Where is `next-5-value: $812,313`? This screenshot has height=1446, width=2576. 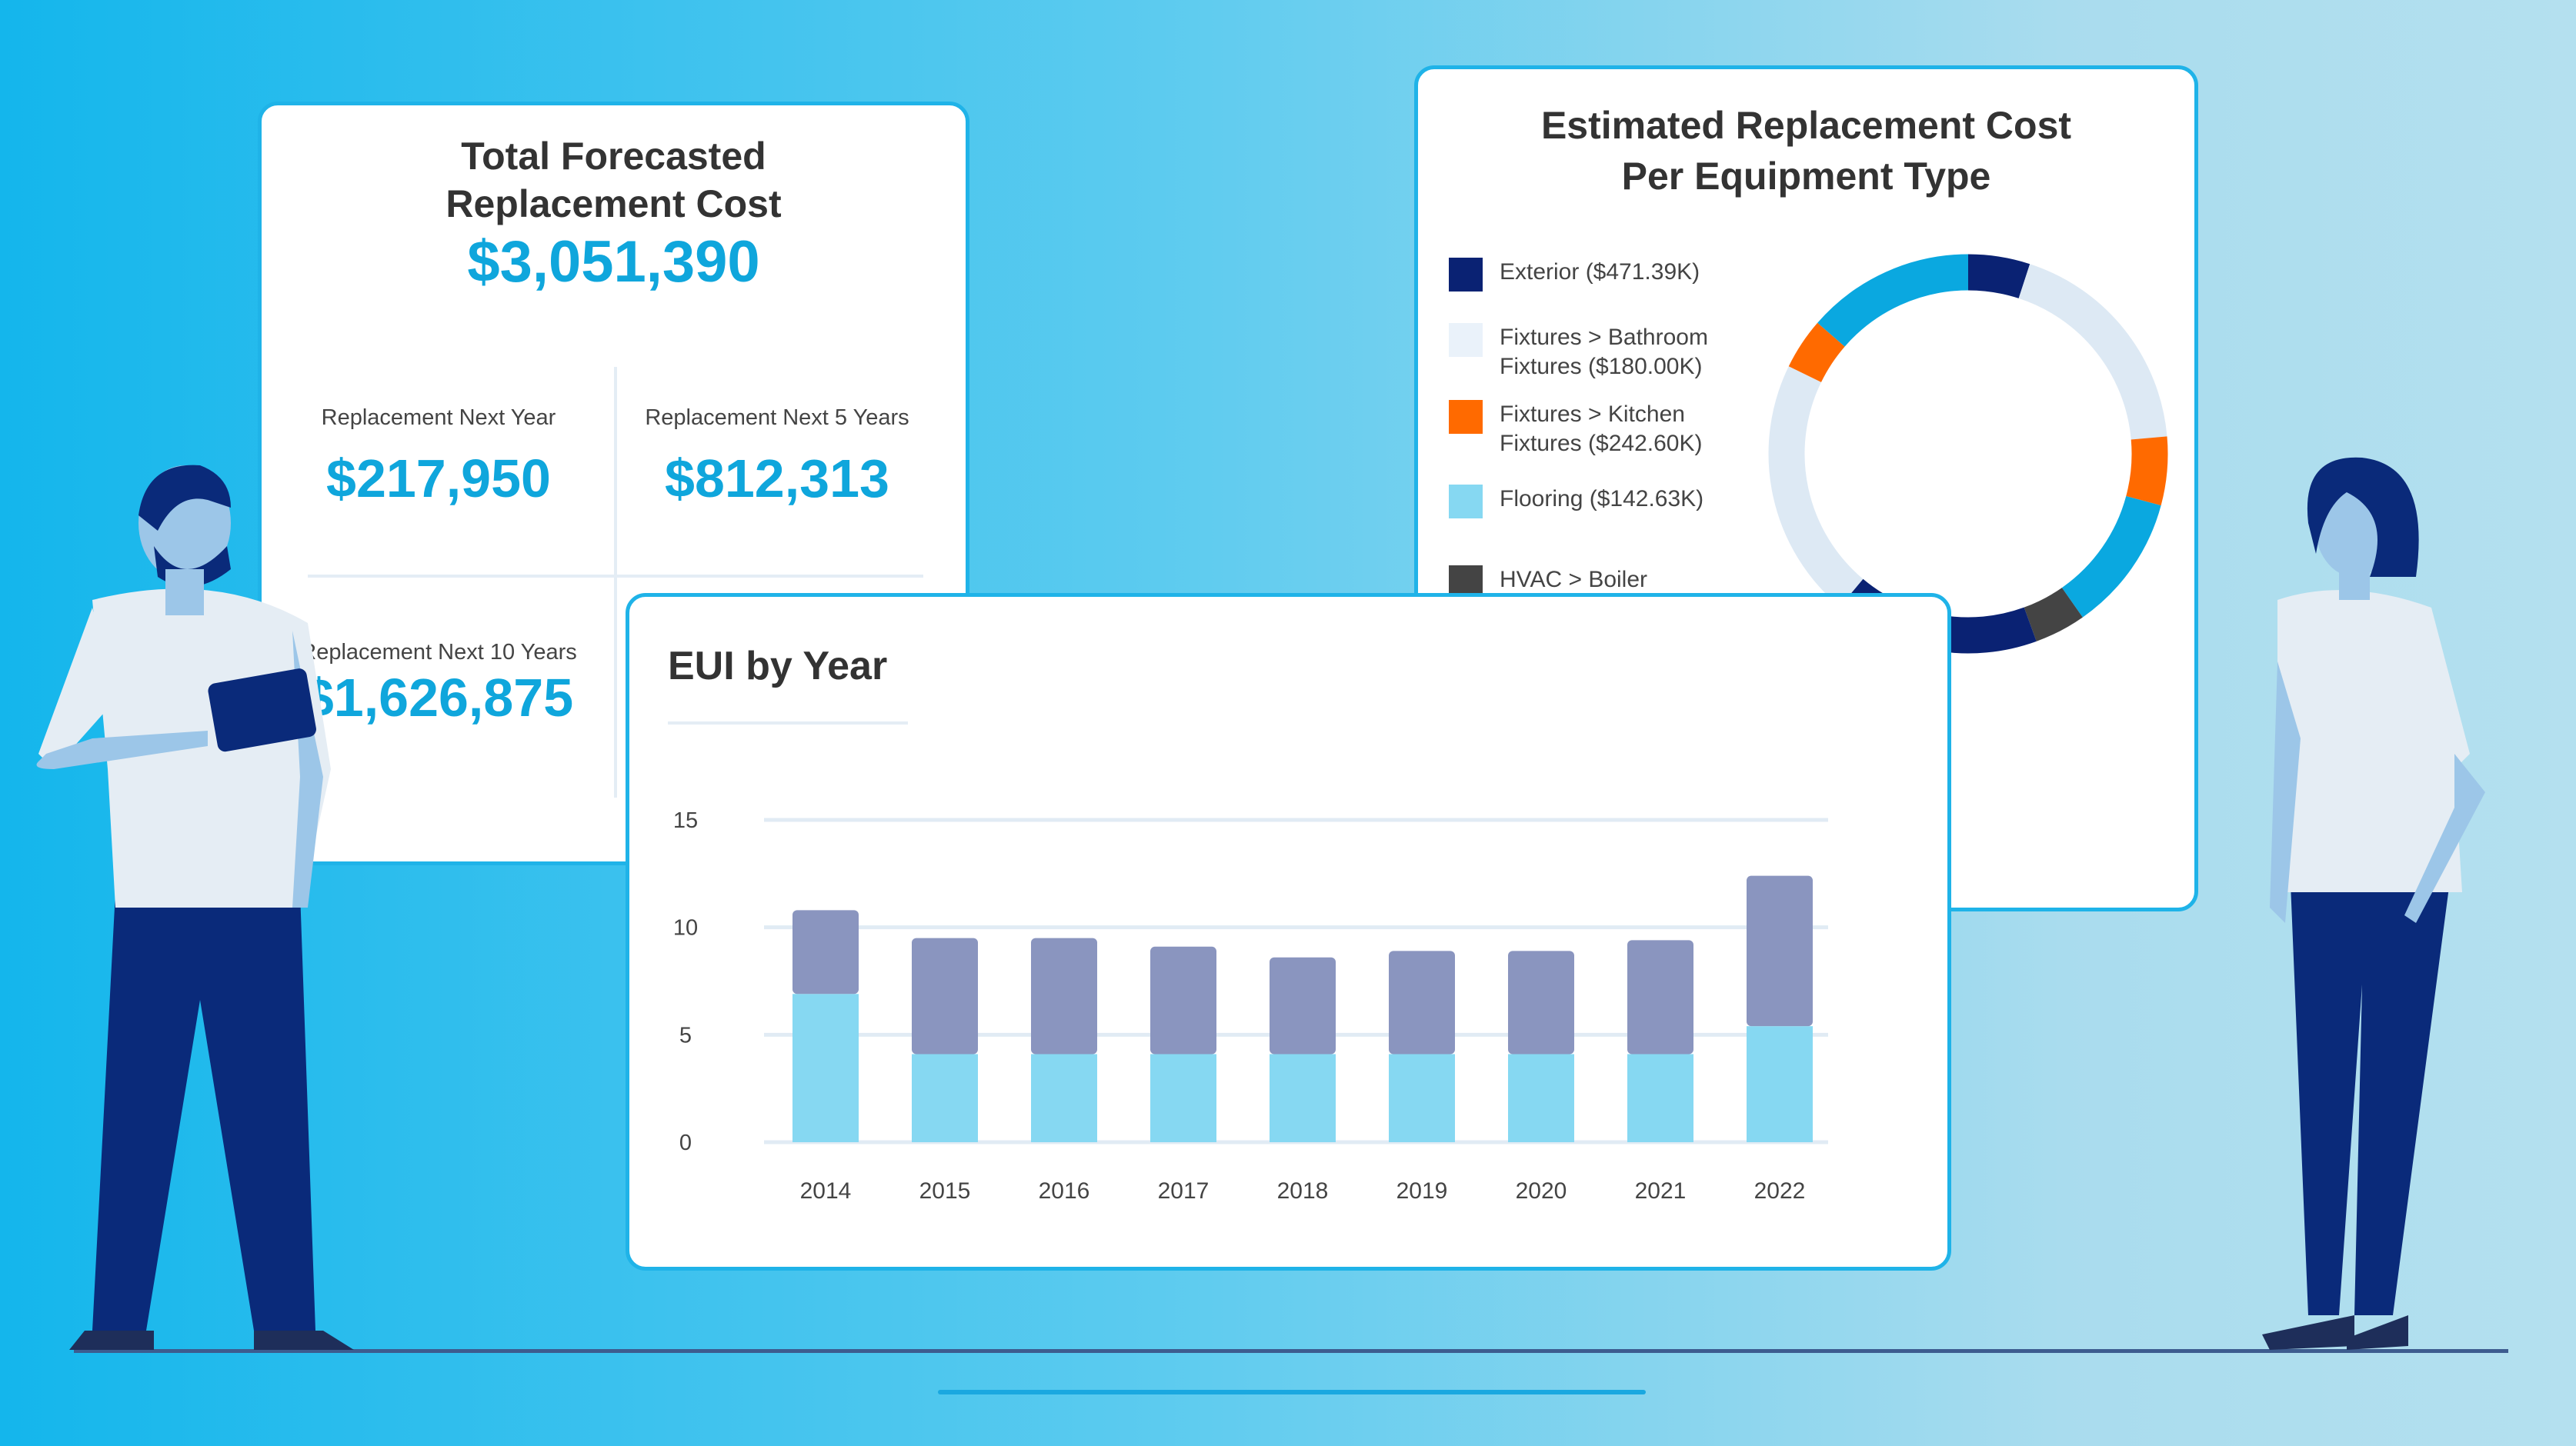 next-5-value: $812,313 is located at coordinates (777, 478).